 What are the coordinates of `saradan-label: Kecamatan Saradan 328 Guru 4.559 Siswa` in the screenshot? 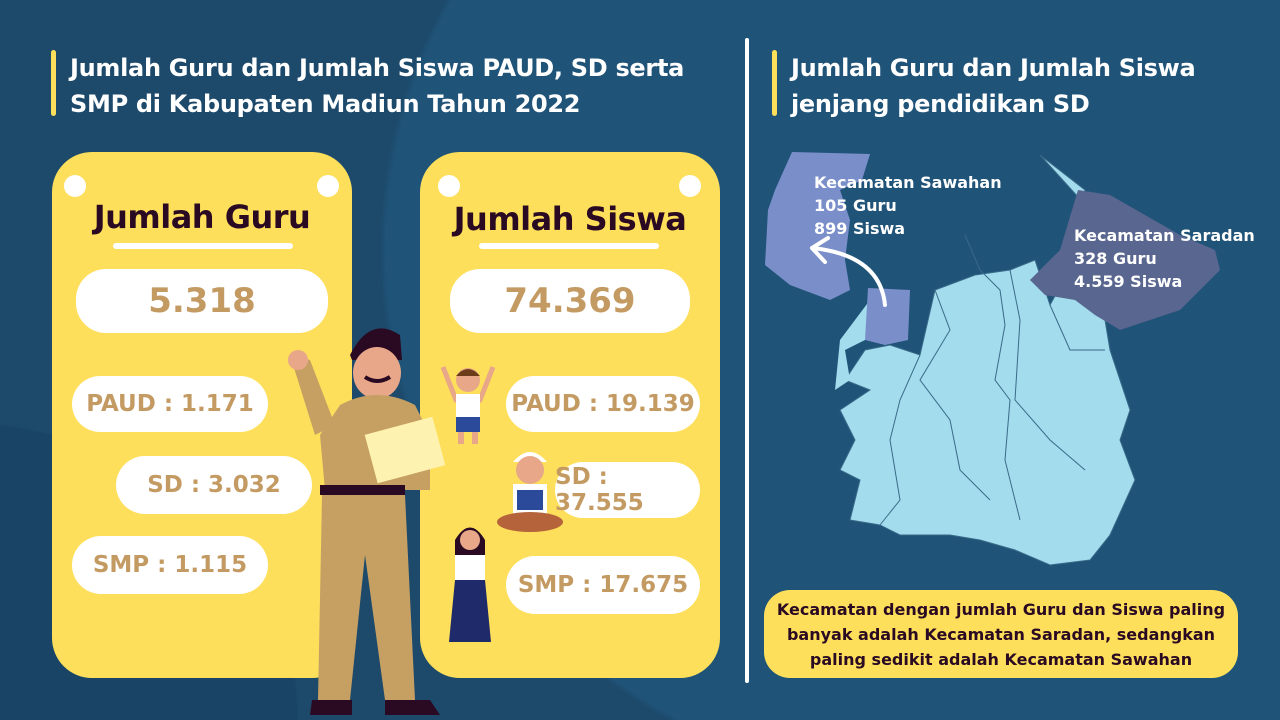 It's located at (1164, 258).